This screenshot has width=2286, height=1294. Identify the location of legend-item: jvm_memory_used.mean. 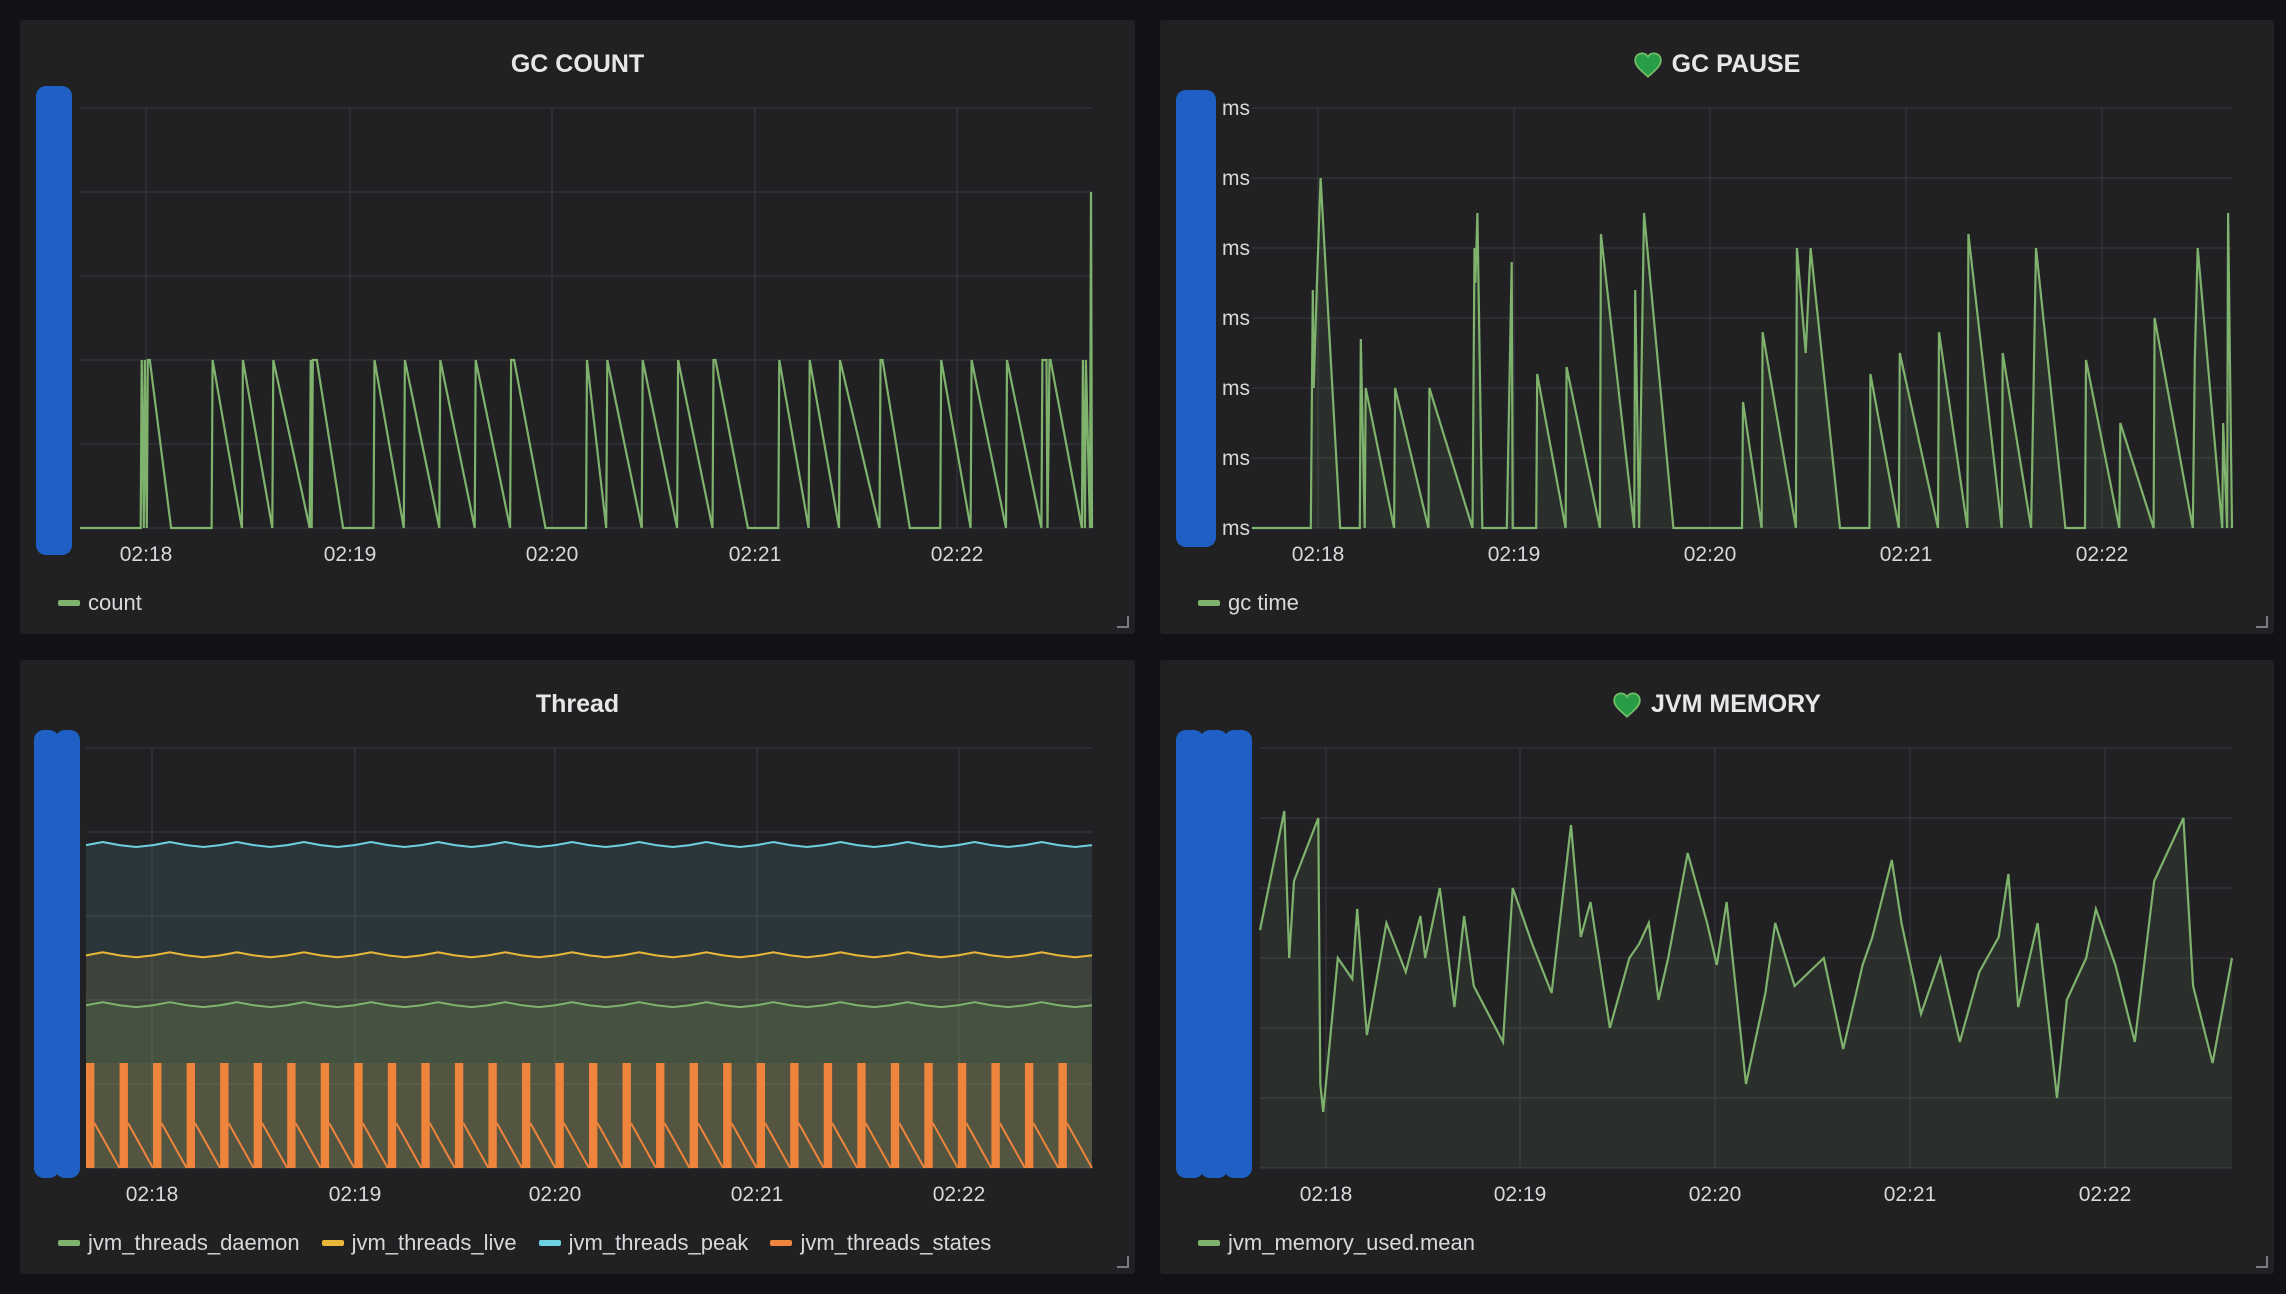
(1336, 1243).